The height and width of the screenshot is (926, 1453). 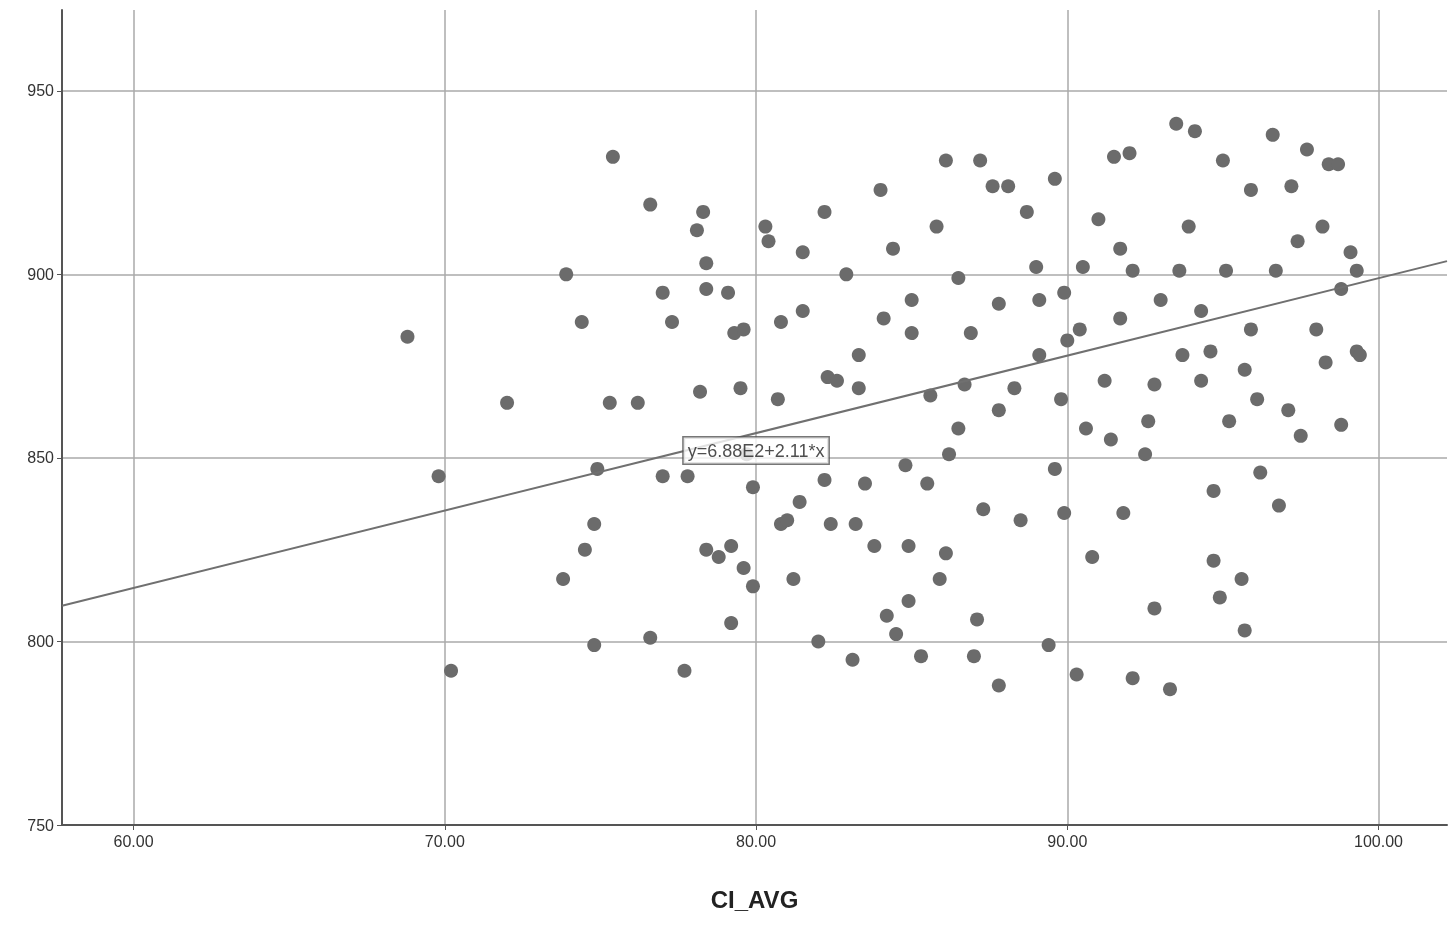 I want to click on x-tick-label: 90.00, so click(x=1067, y=841).